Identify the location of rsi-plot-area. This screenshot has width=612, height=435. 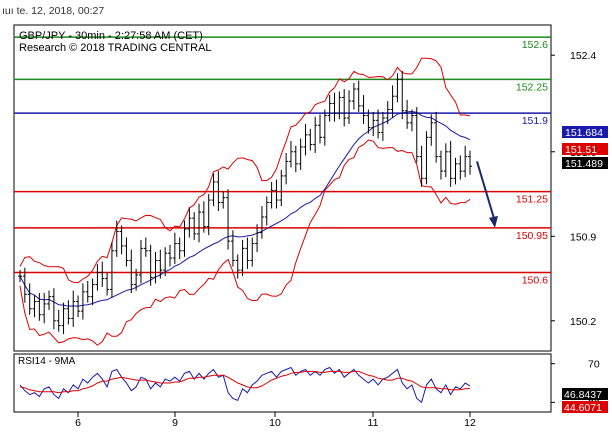
(282, 383).